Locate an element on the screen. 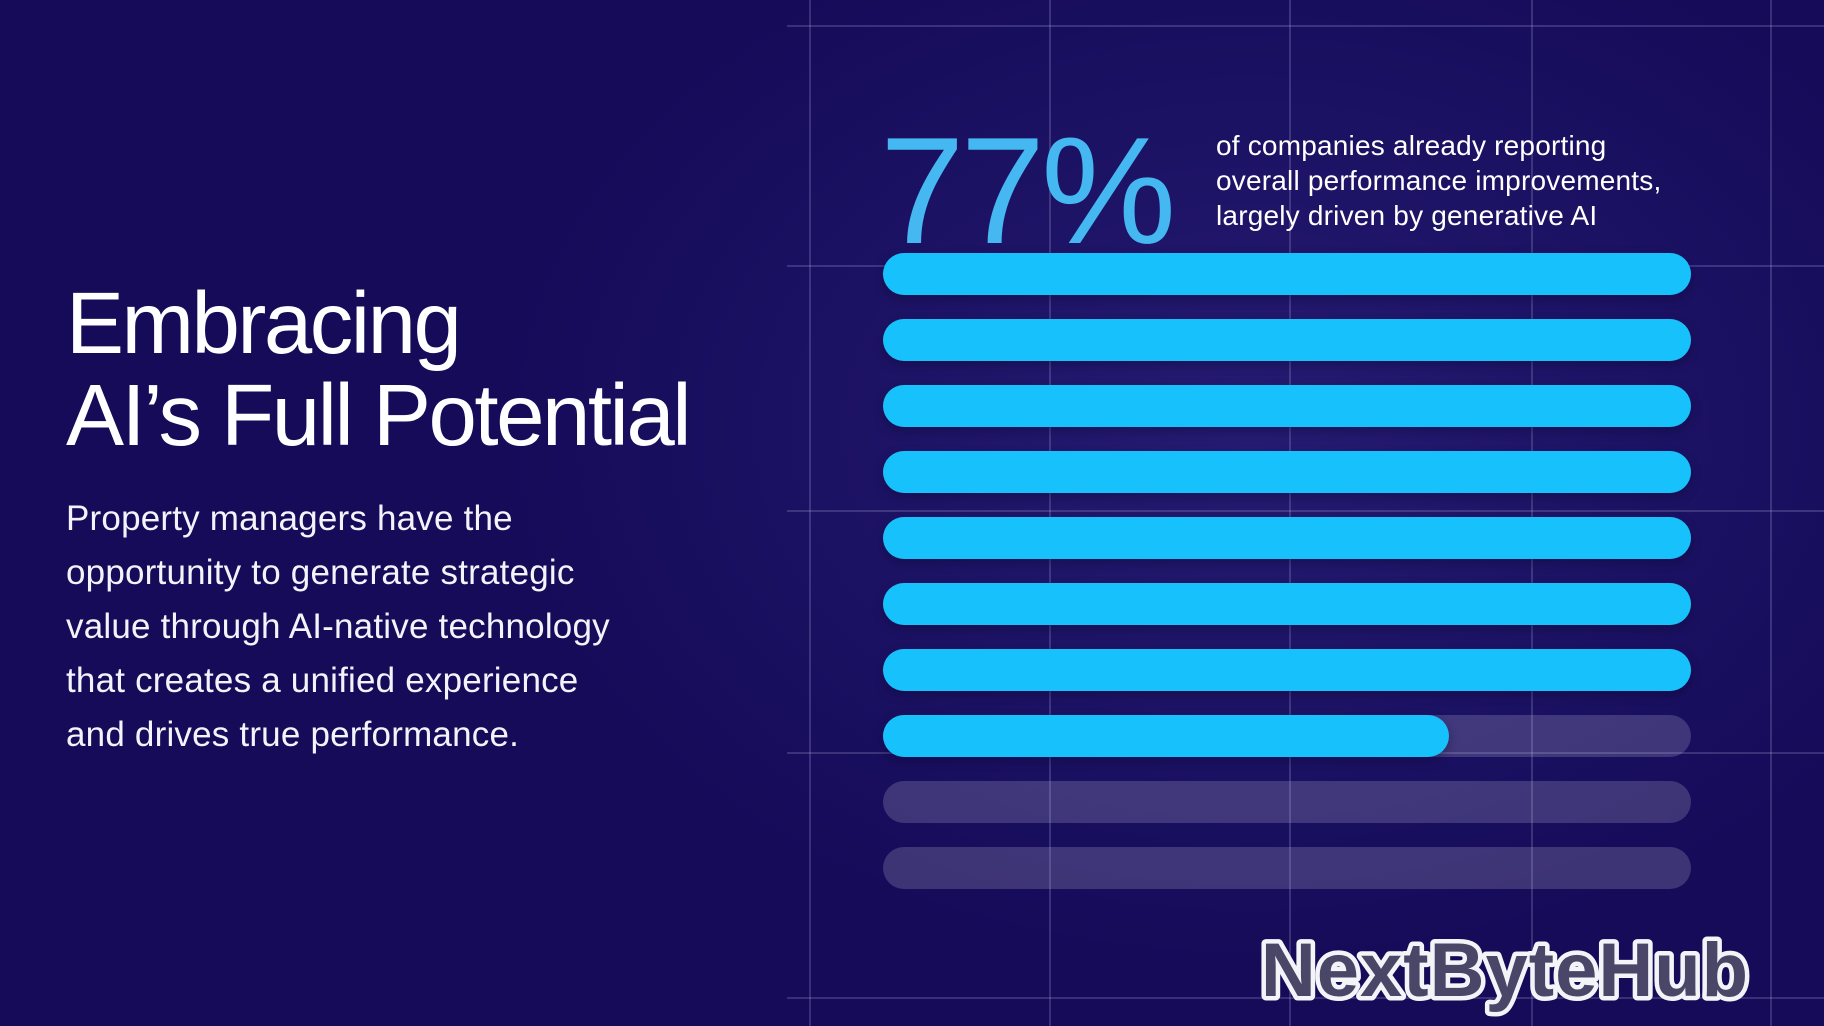 The width and height of the screenshot is (1824, 1026). watermark-text: NextByteHub is located at coordinates (1505, 970).